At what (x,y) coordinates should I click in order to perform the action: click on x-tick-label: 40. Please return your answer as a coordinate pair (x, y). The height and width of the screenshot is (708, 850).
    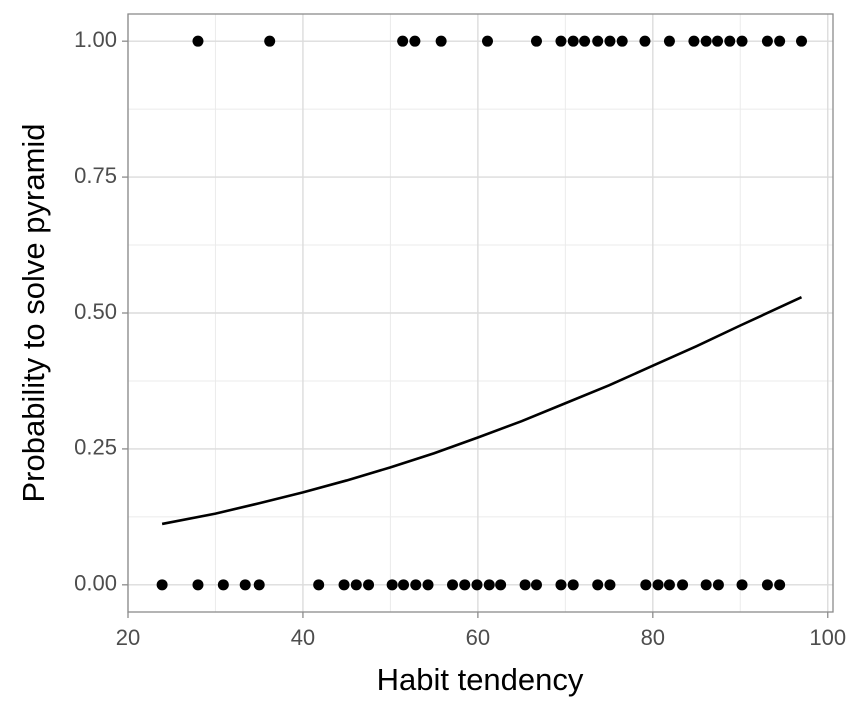
    Looking at the image, I should click on (303, 637).